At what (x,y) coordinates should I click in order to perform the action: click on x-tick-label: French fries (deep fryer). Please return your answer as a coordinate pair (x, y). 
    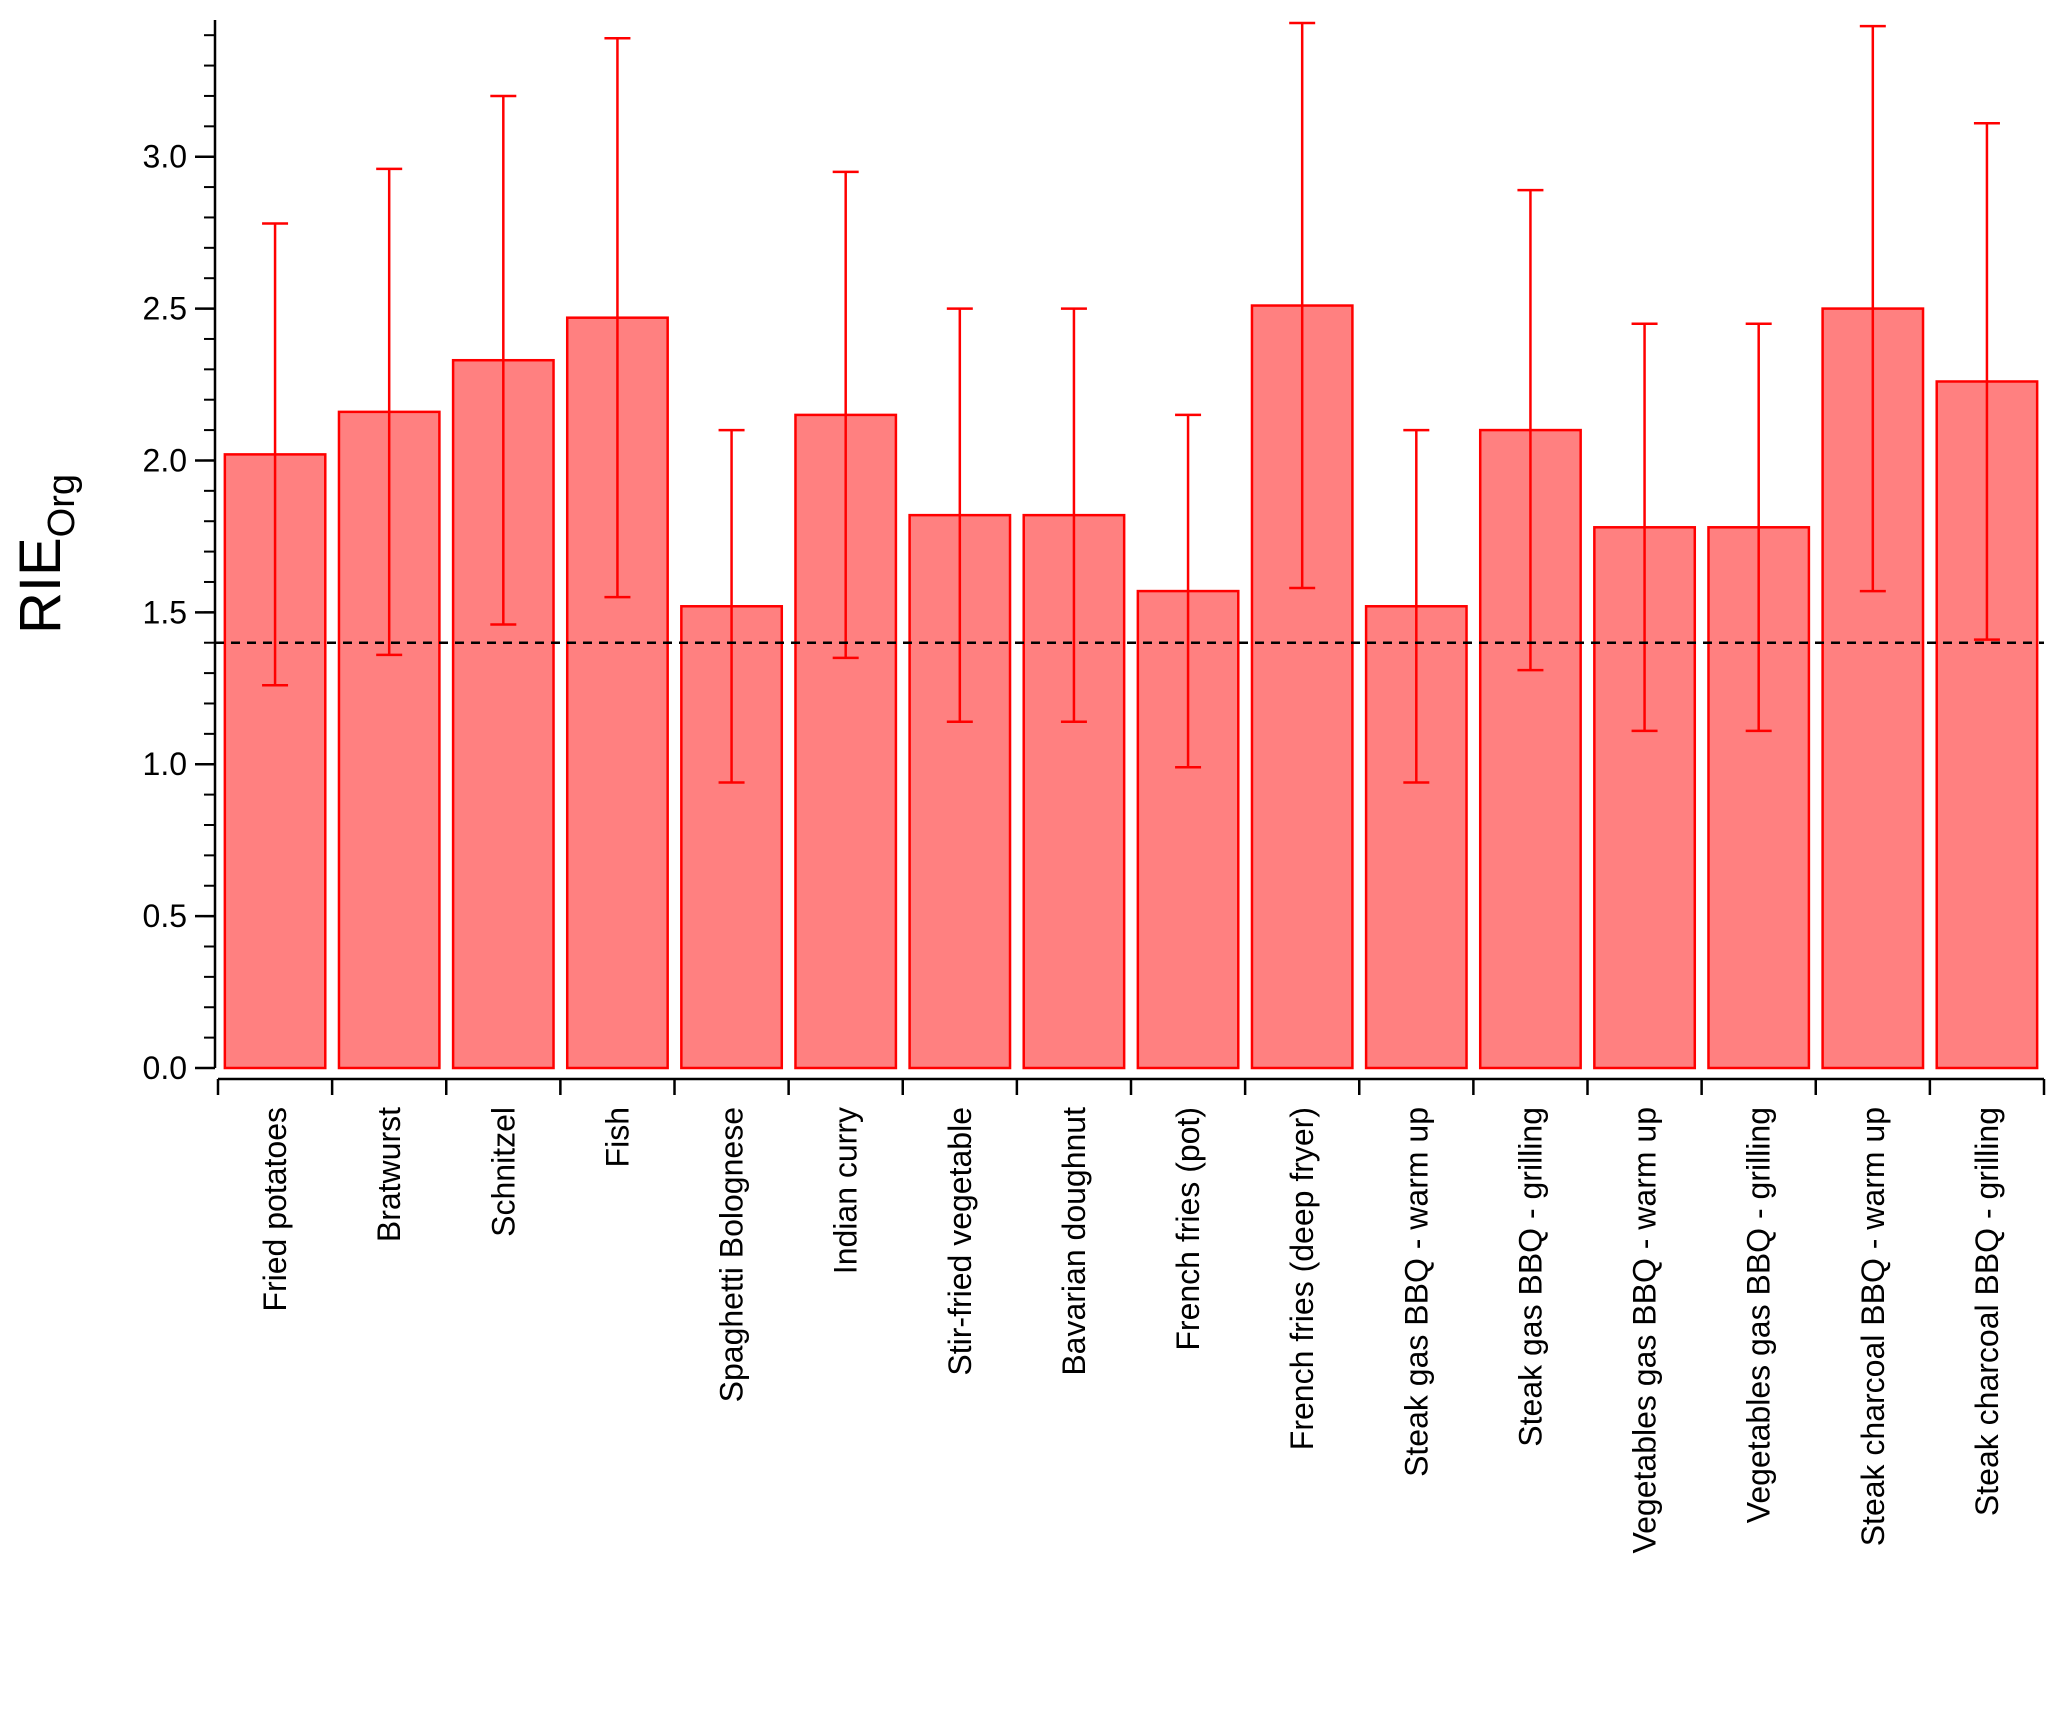
    Looking at the image, I should click on (1302, 1278).